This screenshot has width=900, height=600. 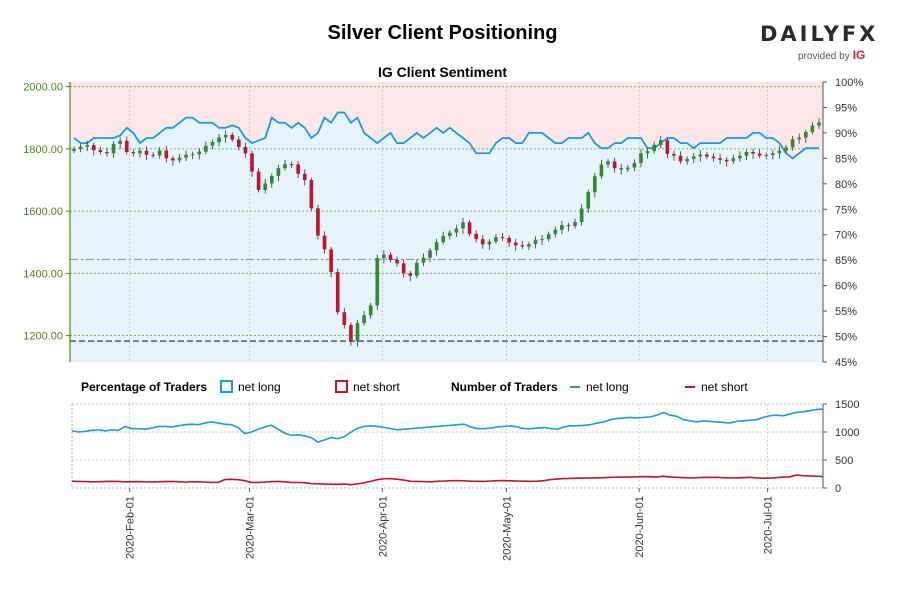 What do you see at coordinates (859, 55) in the screenshot?
I see `ig-logo-icon: IG` at bounding box center [859, 55].